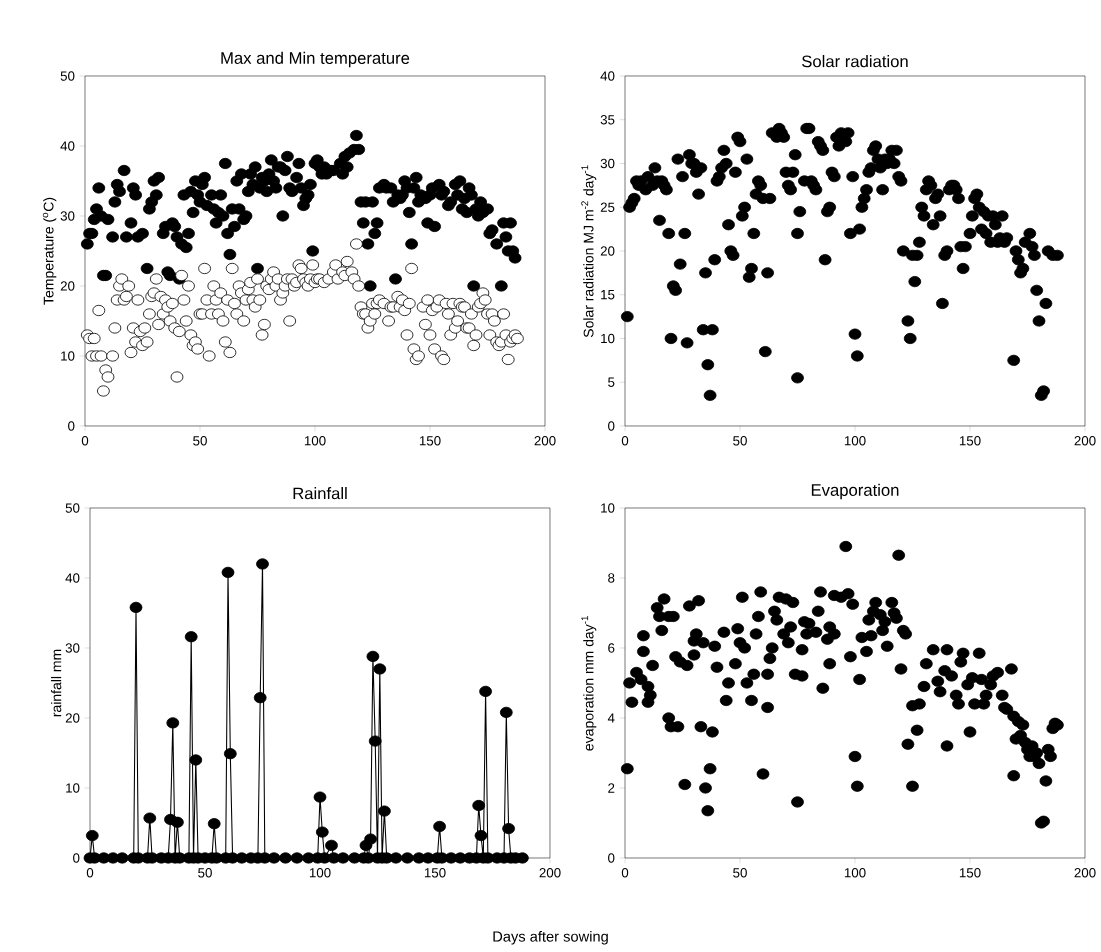  What do you see at coordinates (607, 120) in the screenshot?
I see `y-tick-label: 35` at bounding box center [607, 120].